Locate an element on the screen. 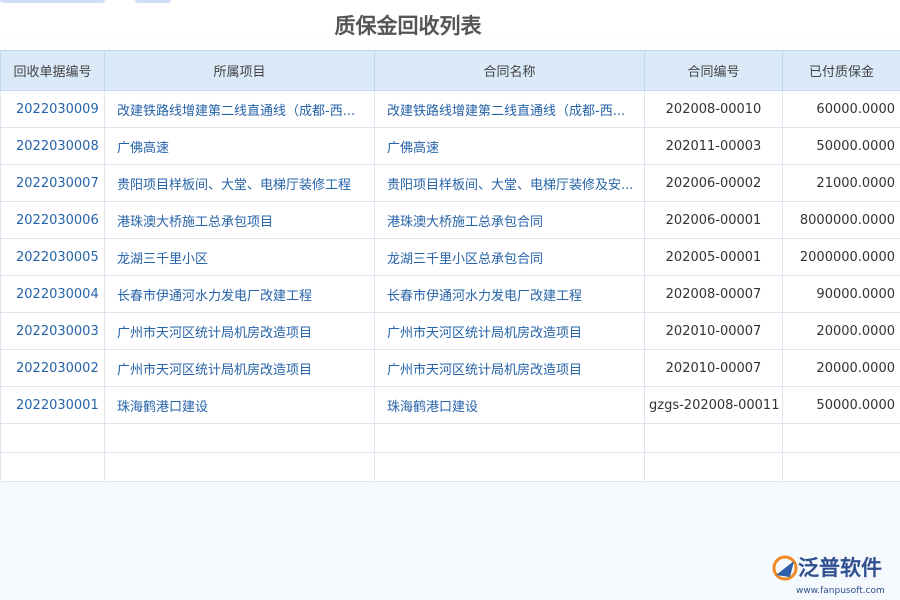  logo: 泛普软件 www.fanpusoft.com is located at coordinates (828, 575).